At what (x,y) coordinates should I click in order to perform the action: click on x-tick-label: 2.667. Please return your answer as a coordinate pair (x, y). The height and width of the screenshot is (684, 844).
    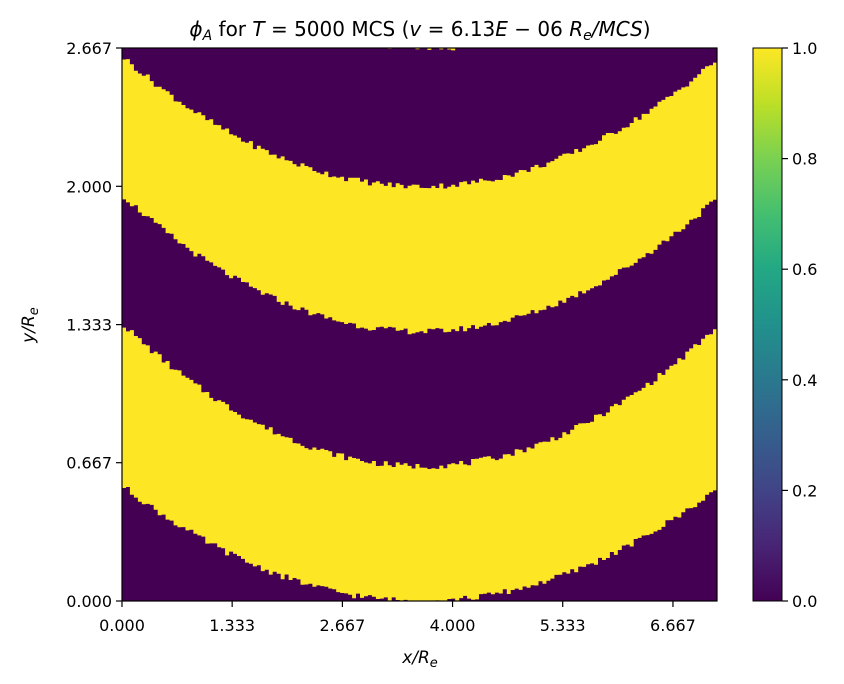
    Looking at the image, I should click on (342, 625).